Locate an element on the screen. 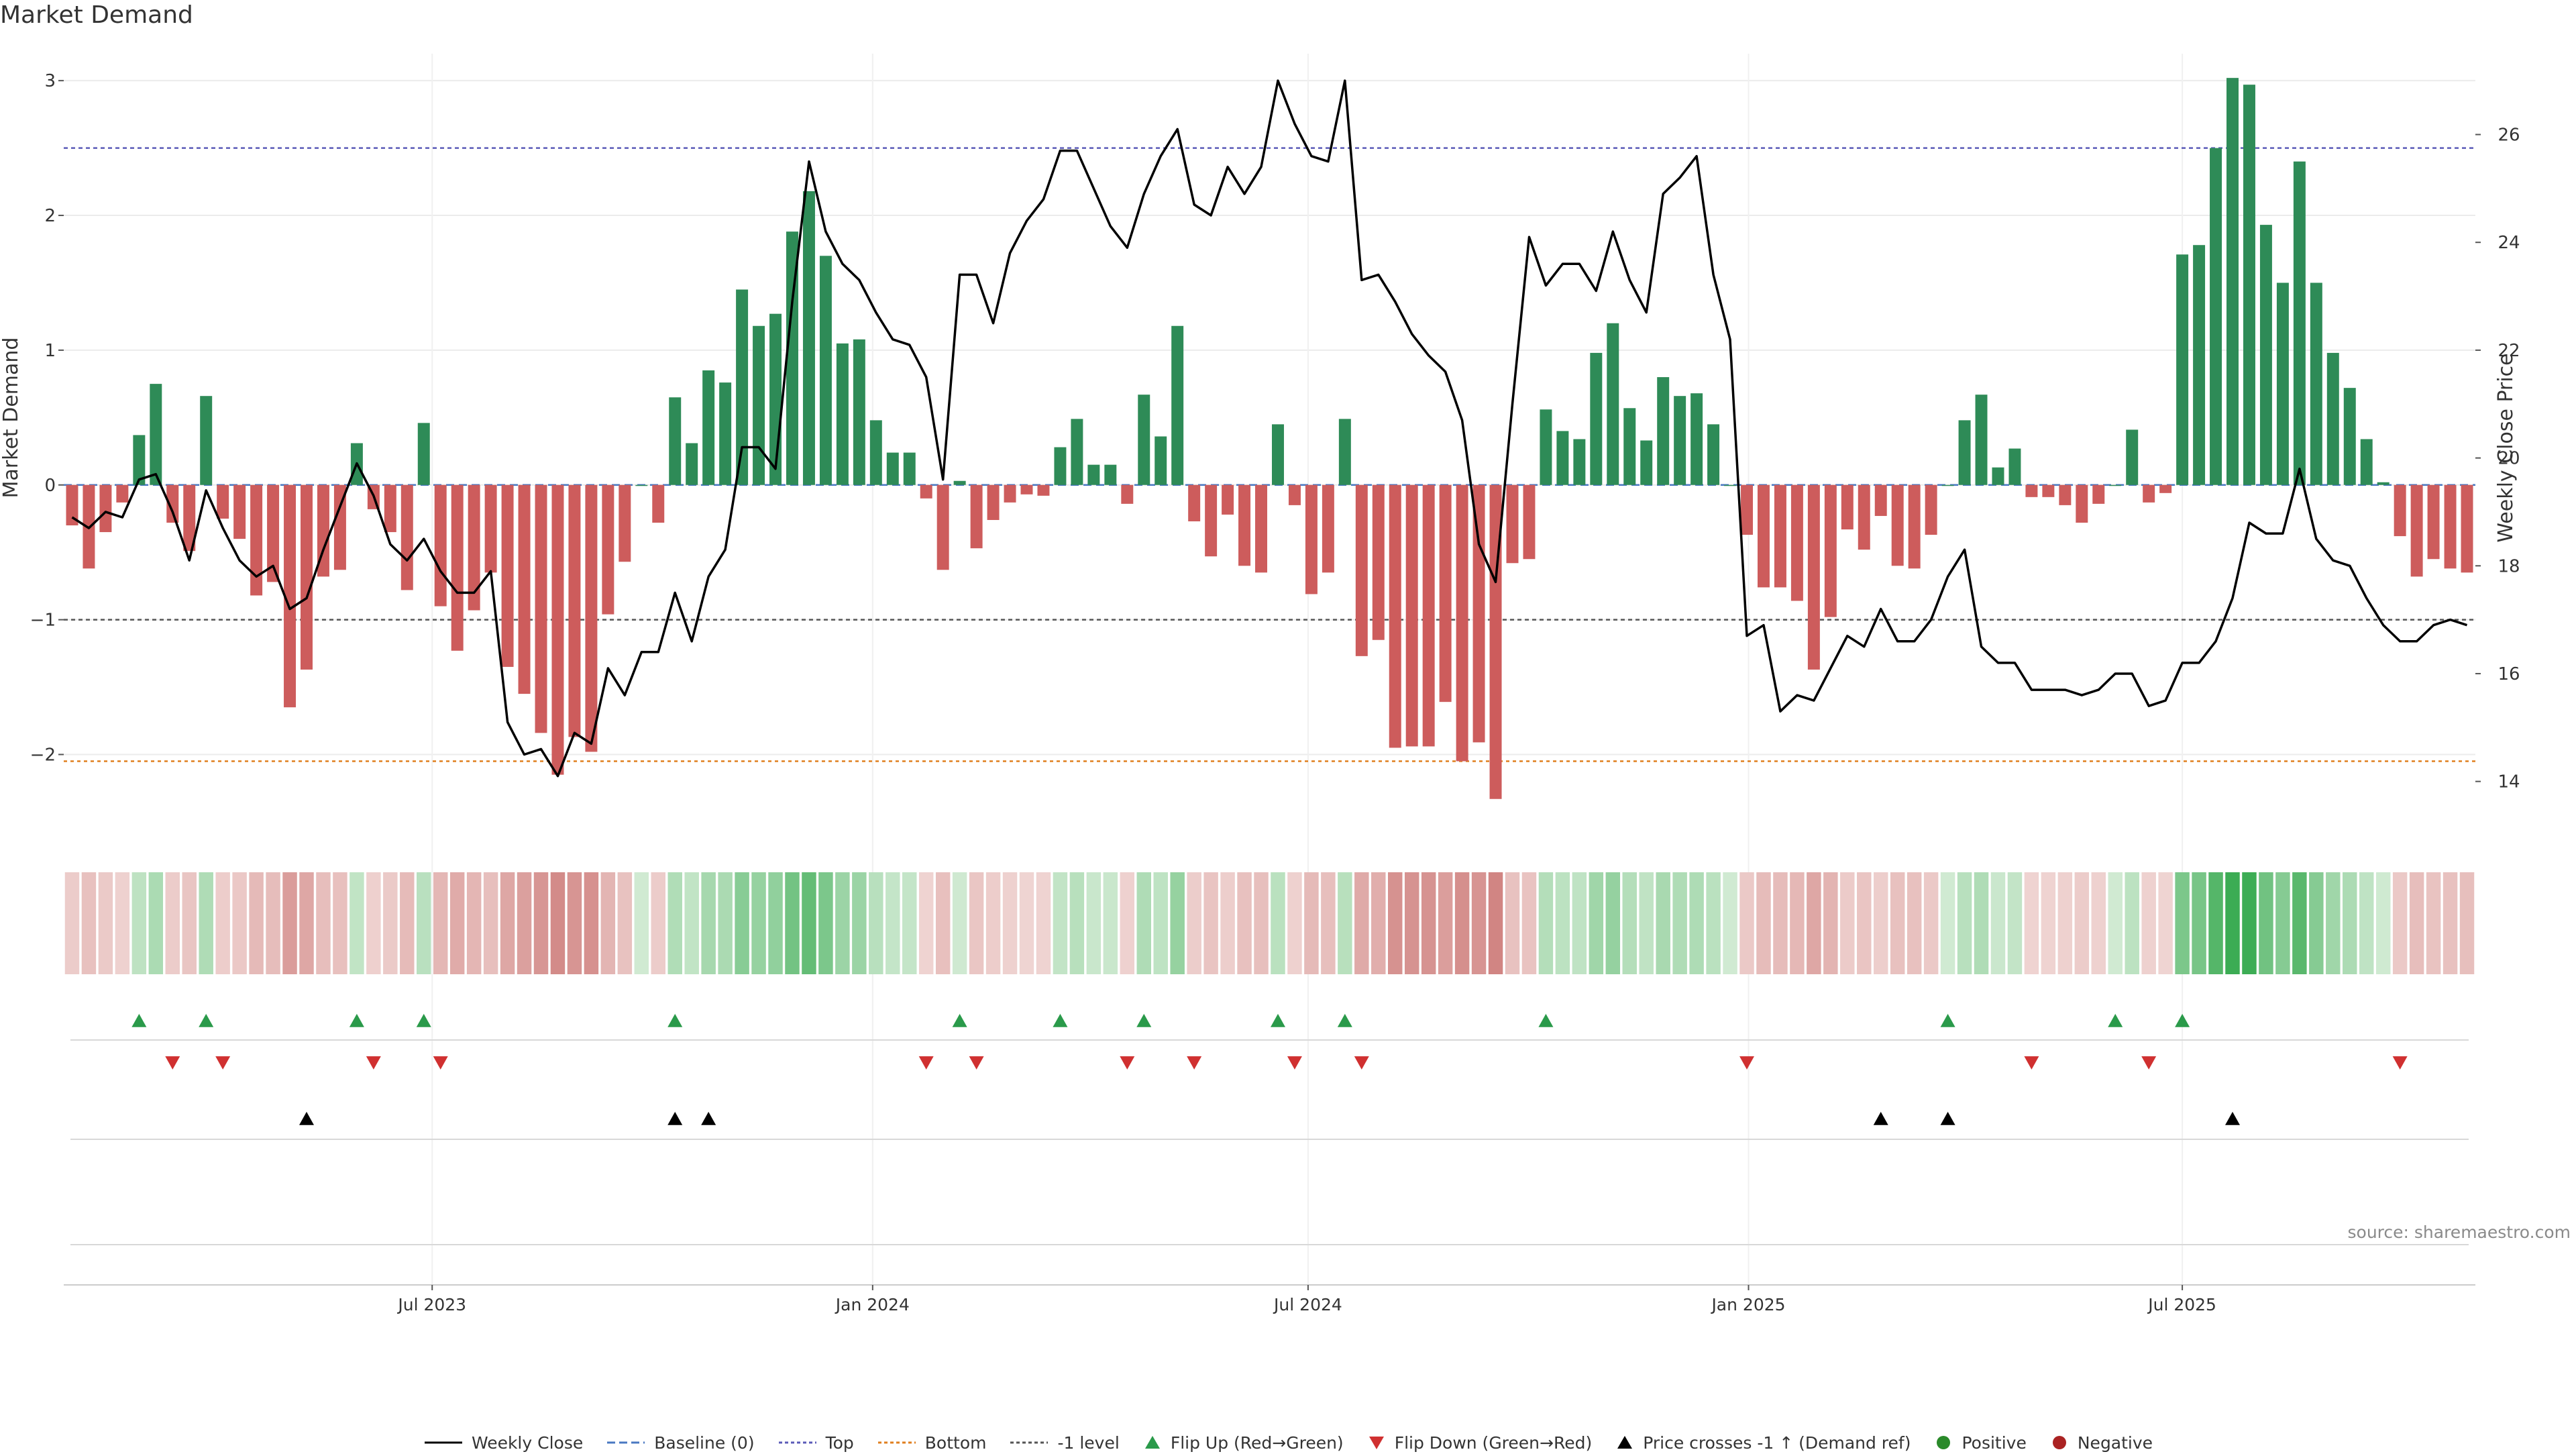  y-tick-label: 0 is located at coordinates (50, 486).